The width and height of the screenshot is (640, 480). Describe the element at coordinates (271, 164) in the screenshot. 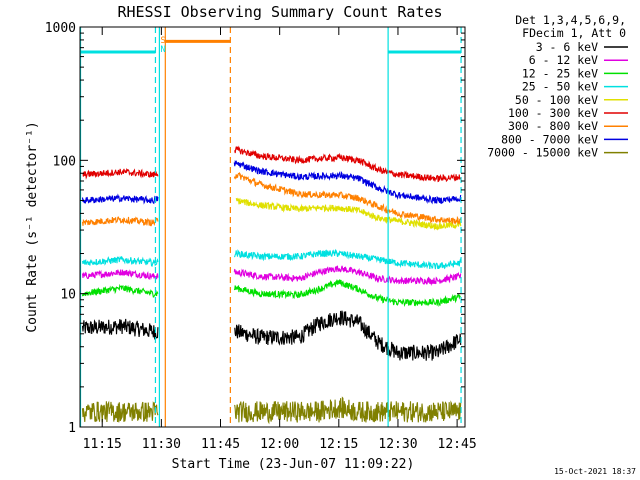

I see `series-line-100-300-kev` at that location.